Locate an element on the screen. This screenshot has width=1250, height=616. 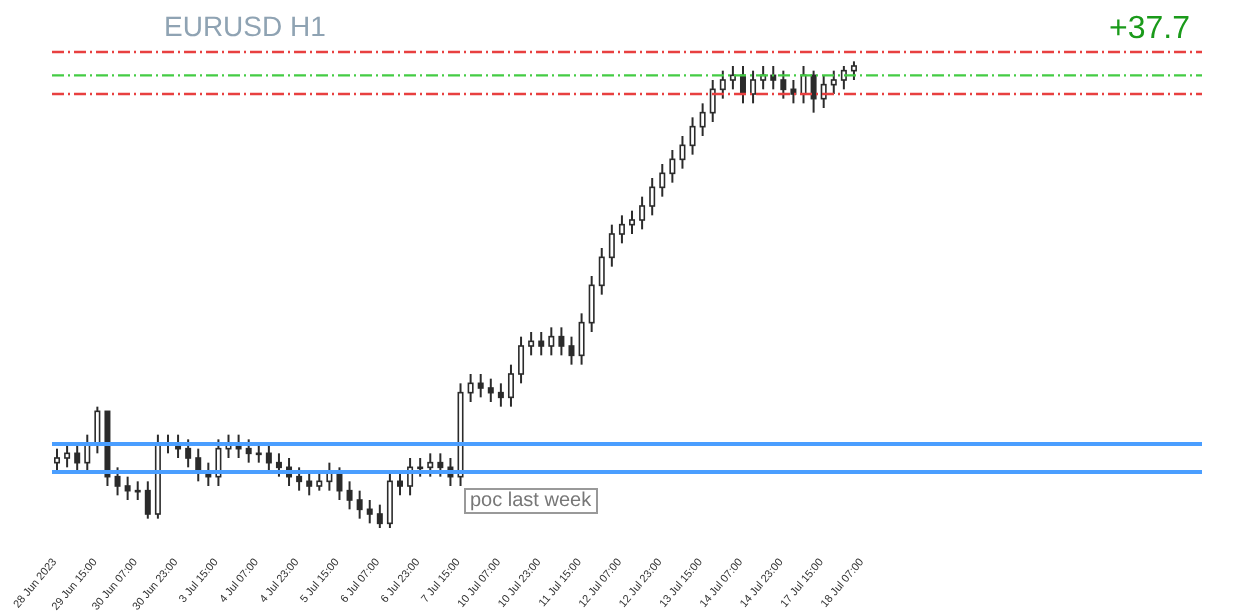
chart-title: EURUSD H1 is located at coordinates (245, 26).